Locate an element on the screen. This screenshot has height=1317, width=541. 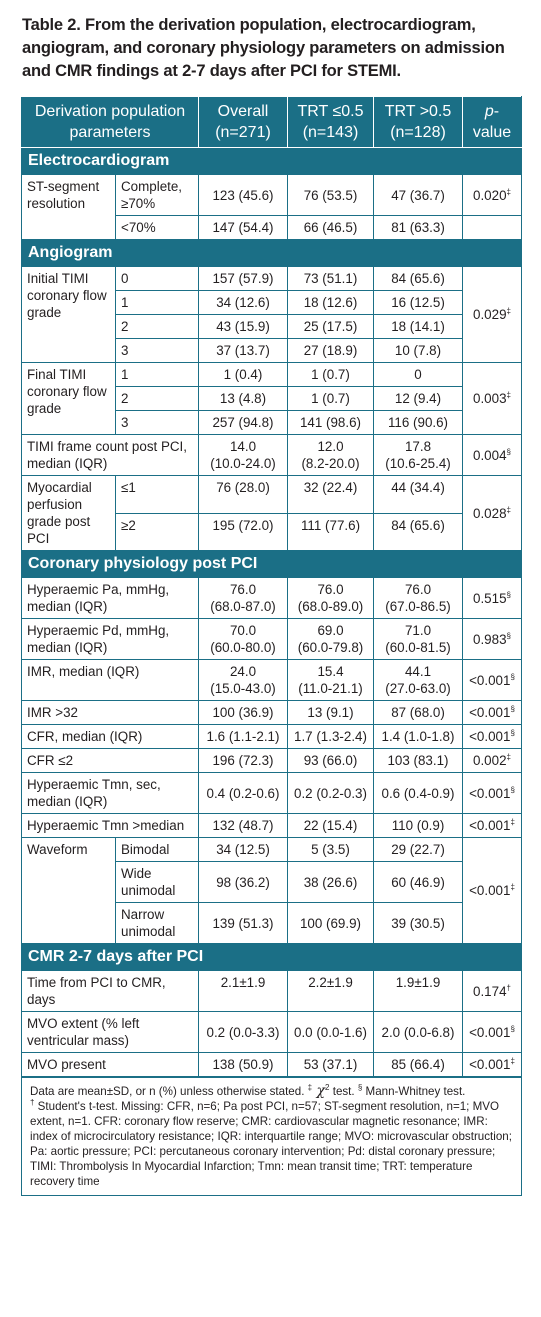
cell-trt-le: 73 (51.1) is located at coordinates (330, 278).